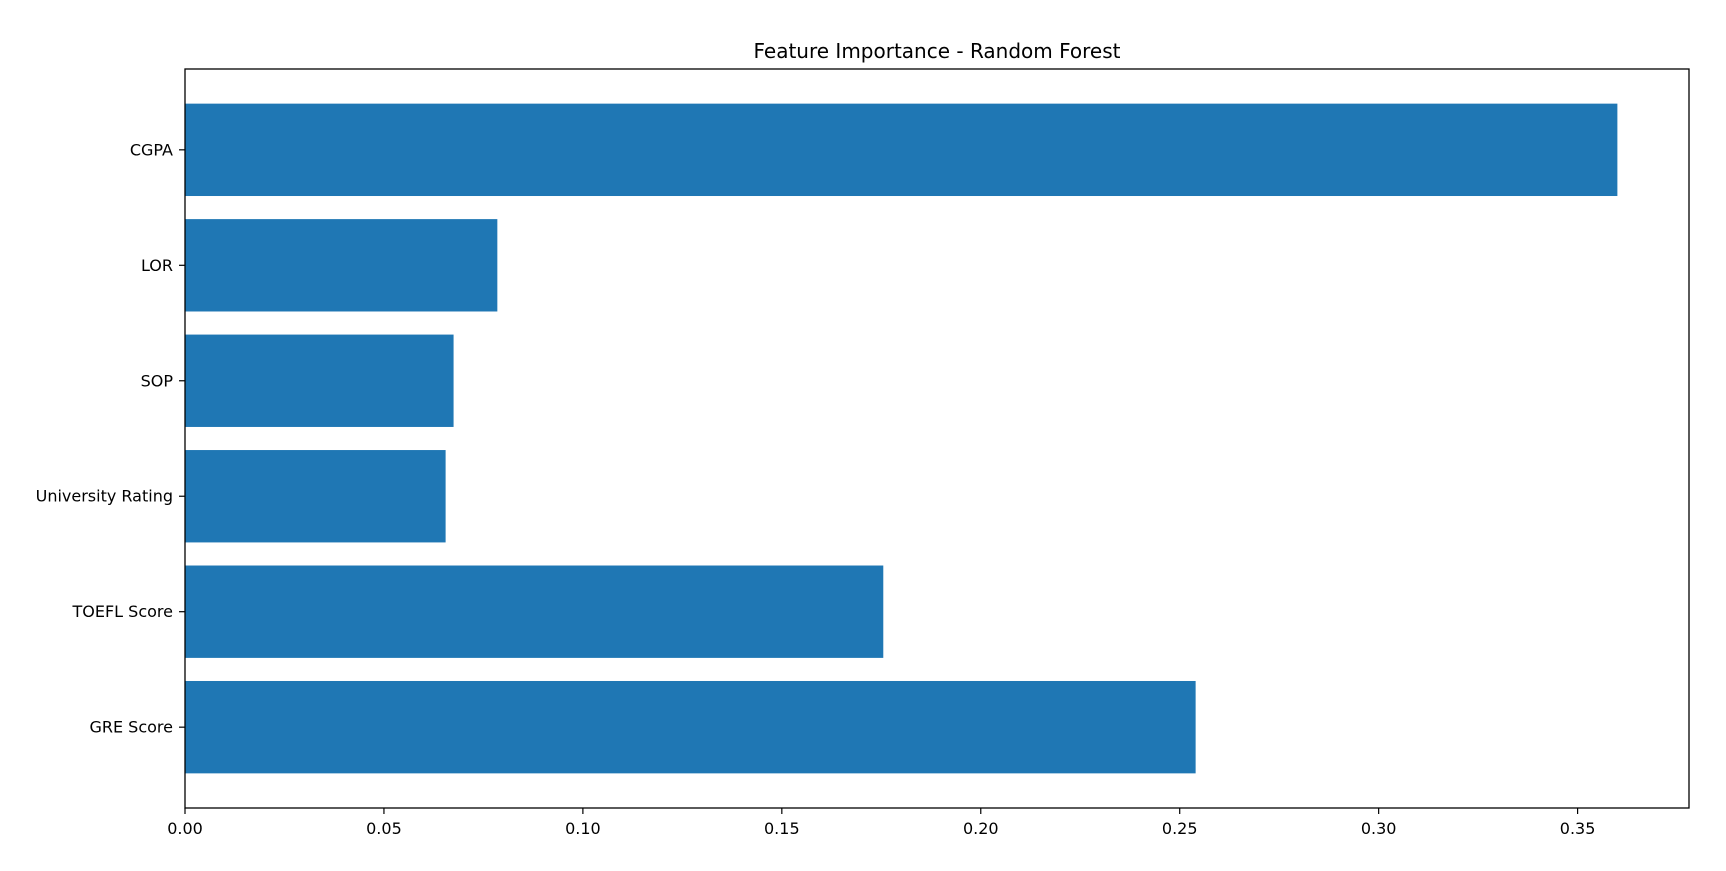 The image size is (1726, 871). I want to click on bar-lor, so click(341, 265).